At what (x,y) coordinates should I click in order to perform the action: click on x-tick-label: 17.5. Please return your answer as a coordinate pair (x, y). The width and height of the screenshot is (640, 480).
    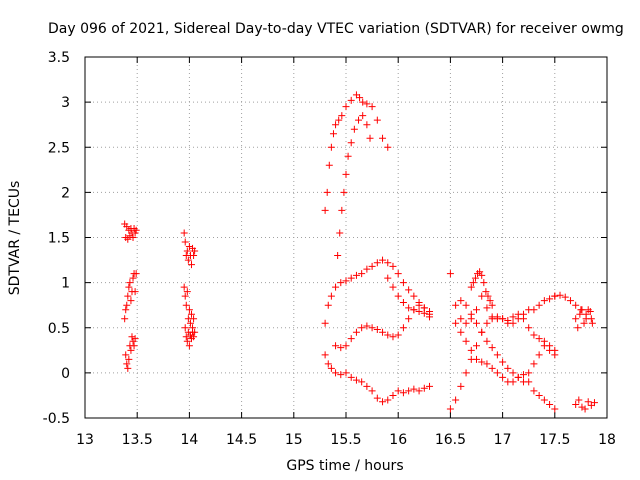
    Looking at the image, I should click on (554, 440).